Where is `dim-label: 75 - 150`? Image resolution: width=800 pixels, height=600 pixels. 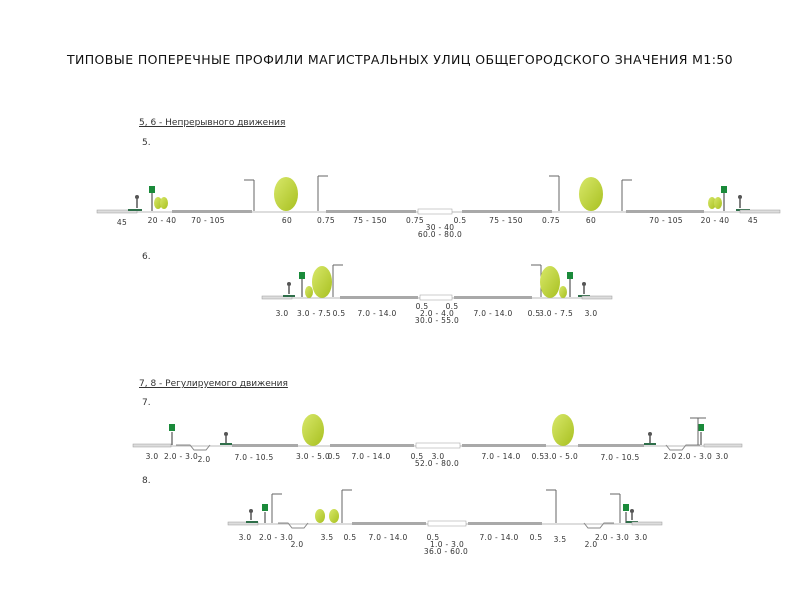
dim-label: 75 - 150 is located at coordinates (370, 220).